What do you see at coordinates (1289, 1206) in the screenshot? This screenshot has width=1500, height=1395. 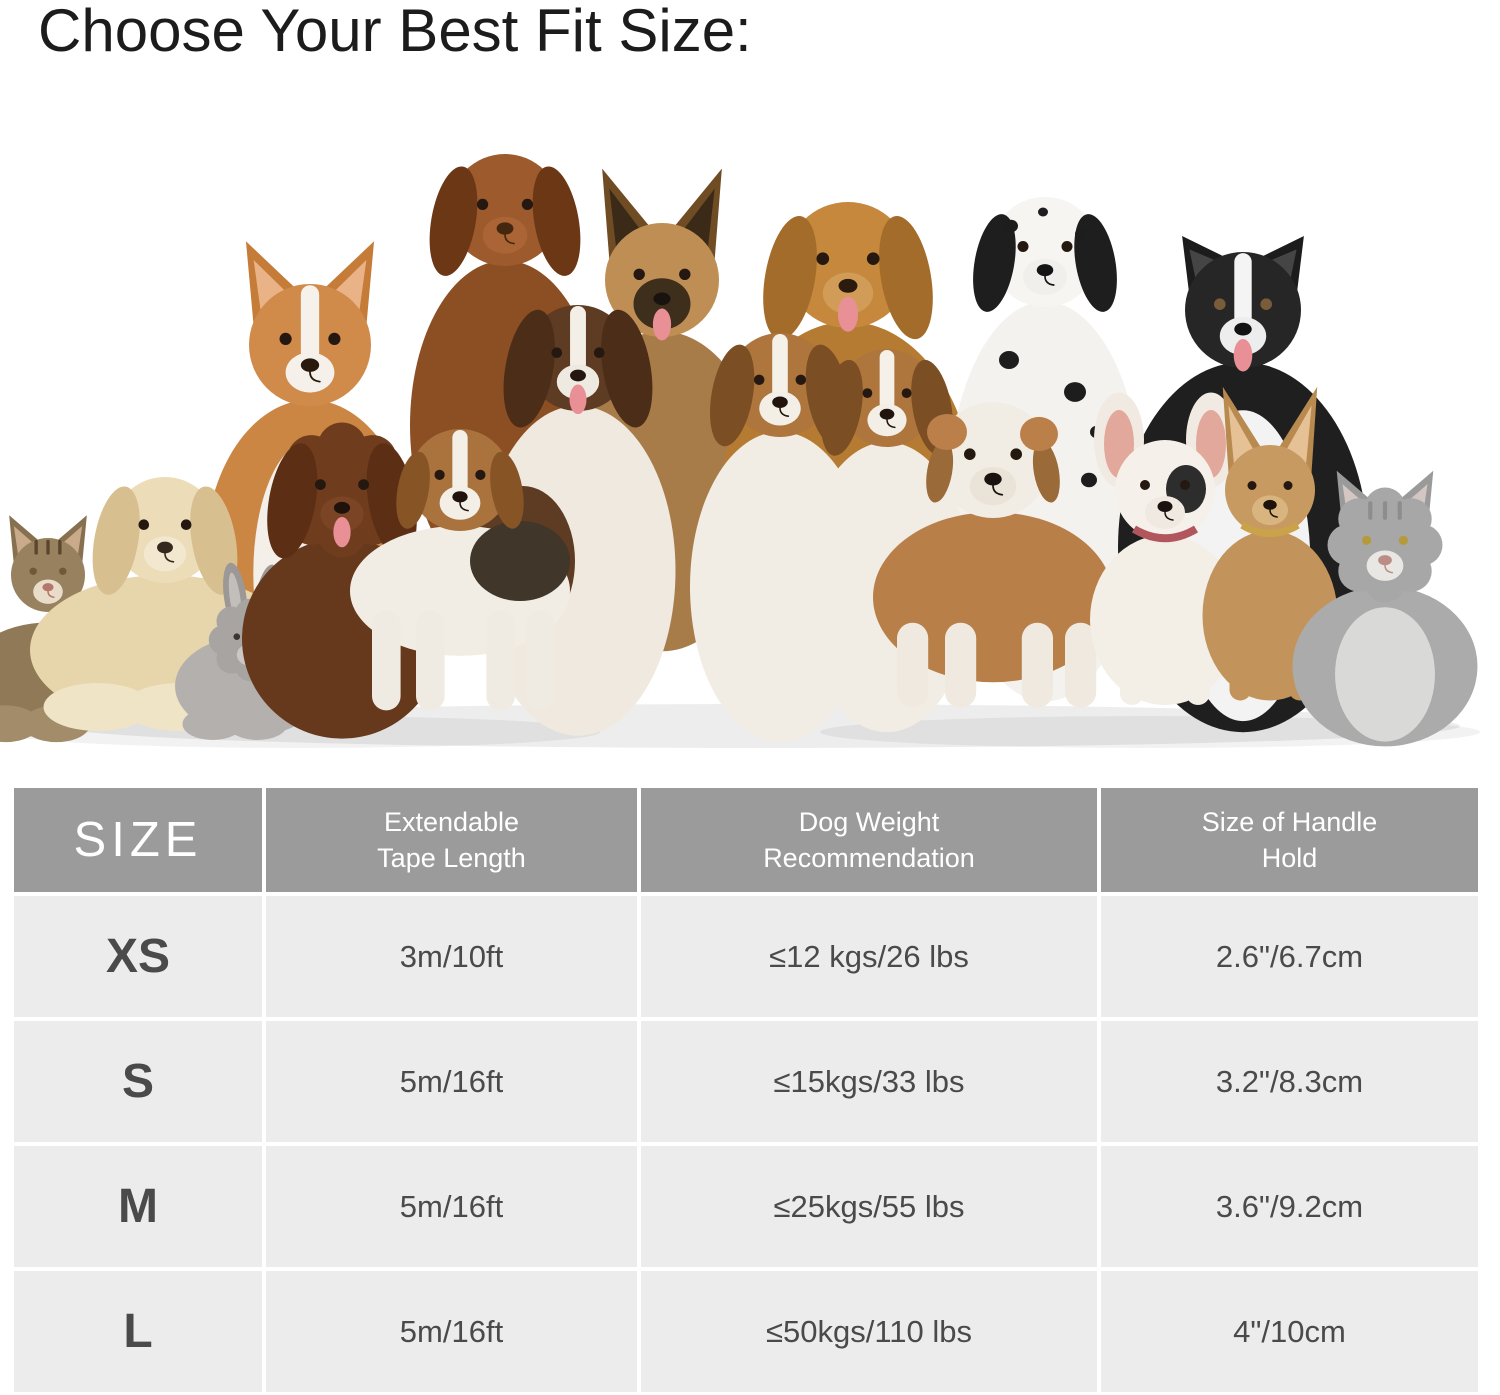 I see `cell-m-handle: 3.6"/9.2cm` at bounding box center [1289, 1206].